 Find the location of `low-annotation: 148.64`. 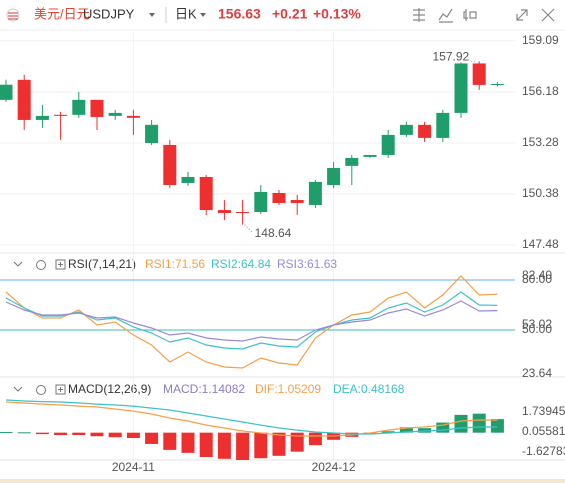

low-annotation: 148.64 is located at coordinates (273, 233).